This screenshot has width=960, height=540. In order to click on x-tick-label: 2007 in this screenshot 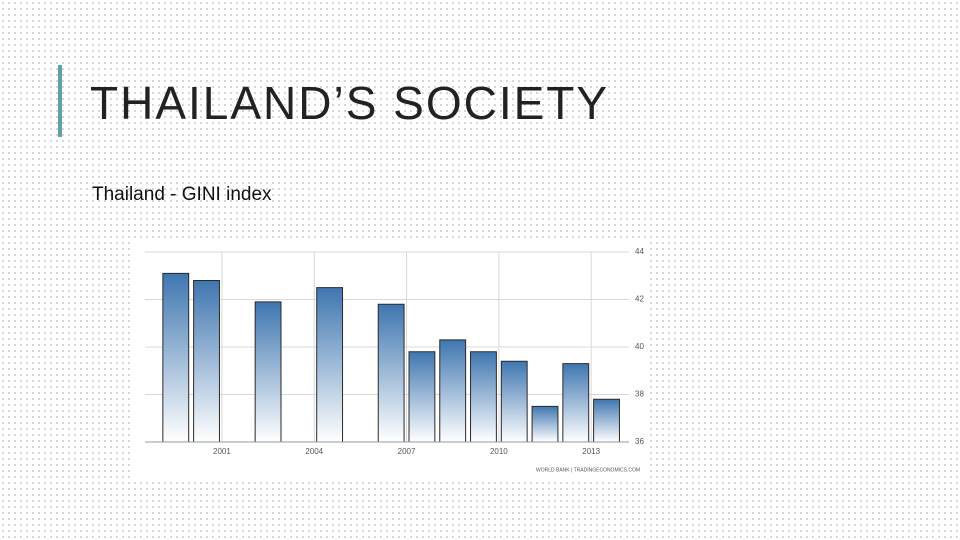, I will do `click(407, 451)`.